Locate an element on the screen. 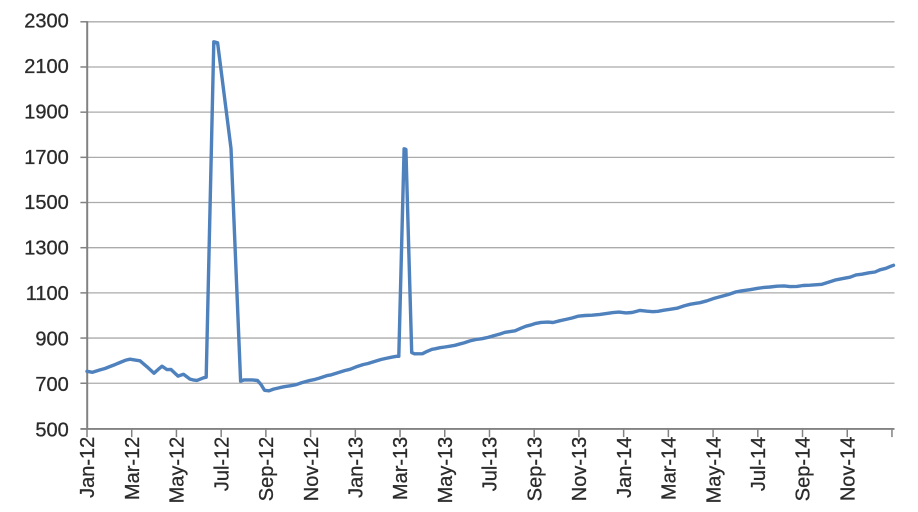 The image size is (918, 512). svg-text: Nov-13 is located at coordinates (580, 469).